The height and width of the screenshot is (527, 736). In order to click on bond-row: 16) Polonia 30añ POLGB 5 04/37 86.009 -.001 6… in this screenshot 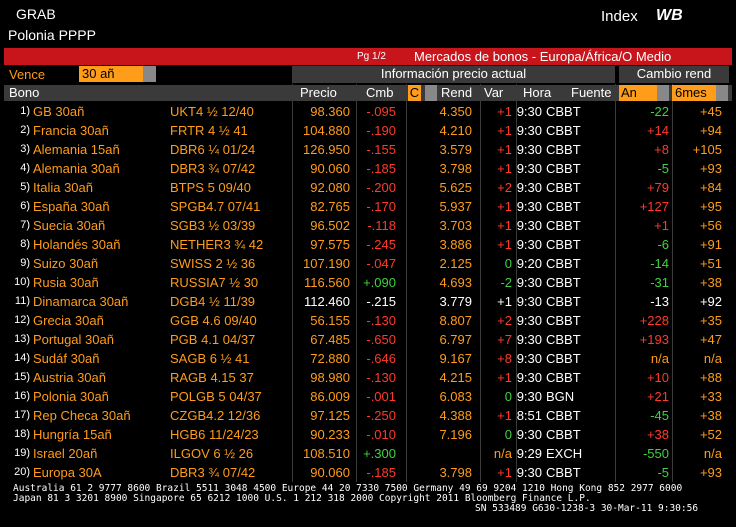, I will do `click(368, 396)`.